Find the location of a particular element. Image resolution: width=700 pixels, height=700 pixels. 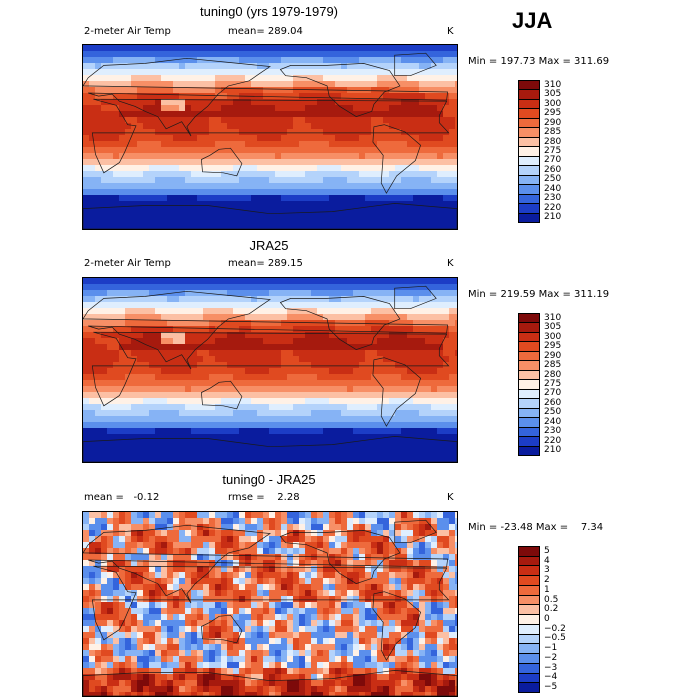

panel-1-map-svg is located at coordinates (270, 137).